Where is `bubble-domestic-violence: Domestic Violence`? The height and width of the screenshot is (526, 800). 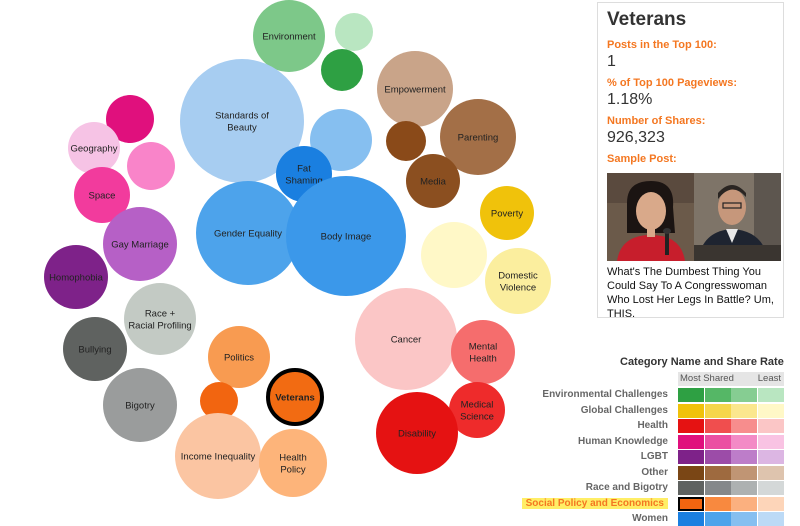 bubble-domestic-violence: Domestic Violence is located at coordinates (518, 281).